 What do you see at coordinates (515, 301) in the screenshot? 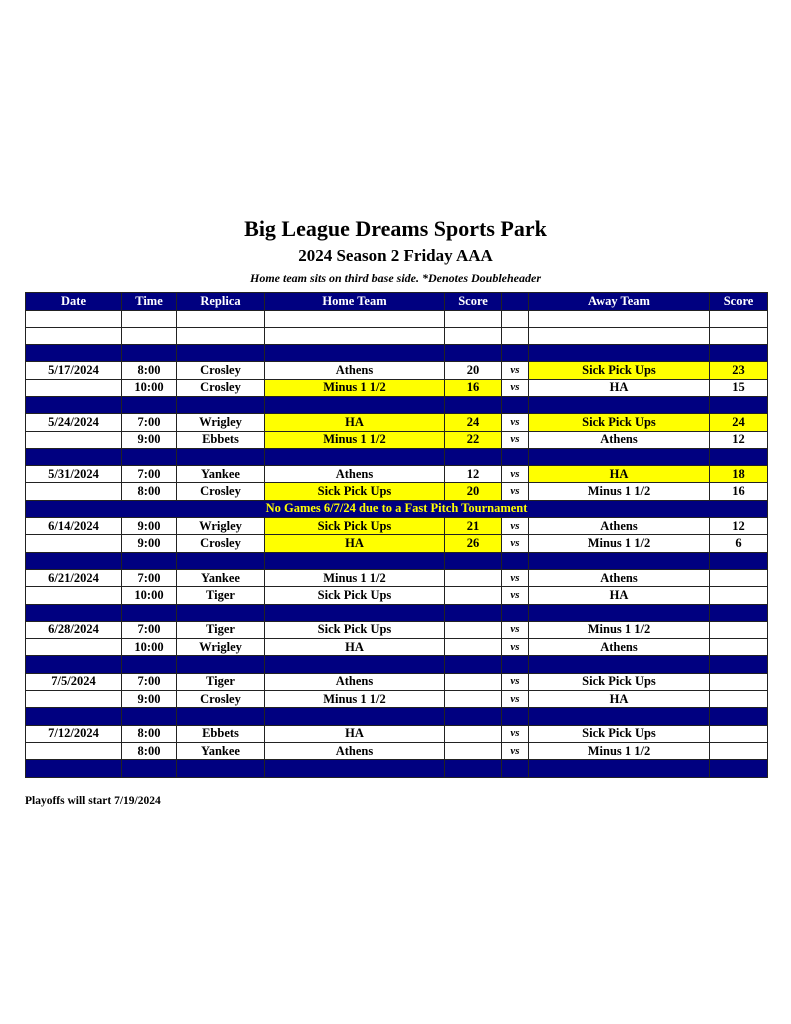
I see `col-vs` at bounding box center [515, 301].